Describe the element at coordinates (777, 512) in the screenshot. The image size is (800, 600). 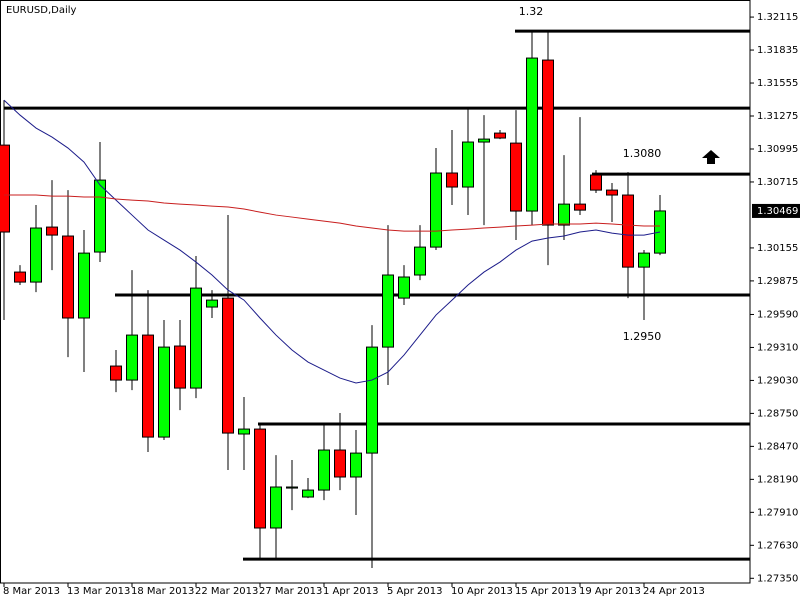
I see `y-tick-label: 1.27910` at that location.